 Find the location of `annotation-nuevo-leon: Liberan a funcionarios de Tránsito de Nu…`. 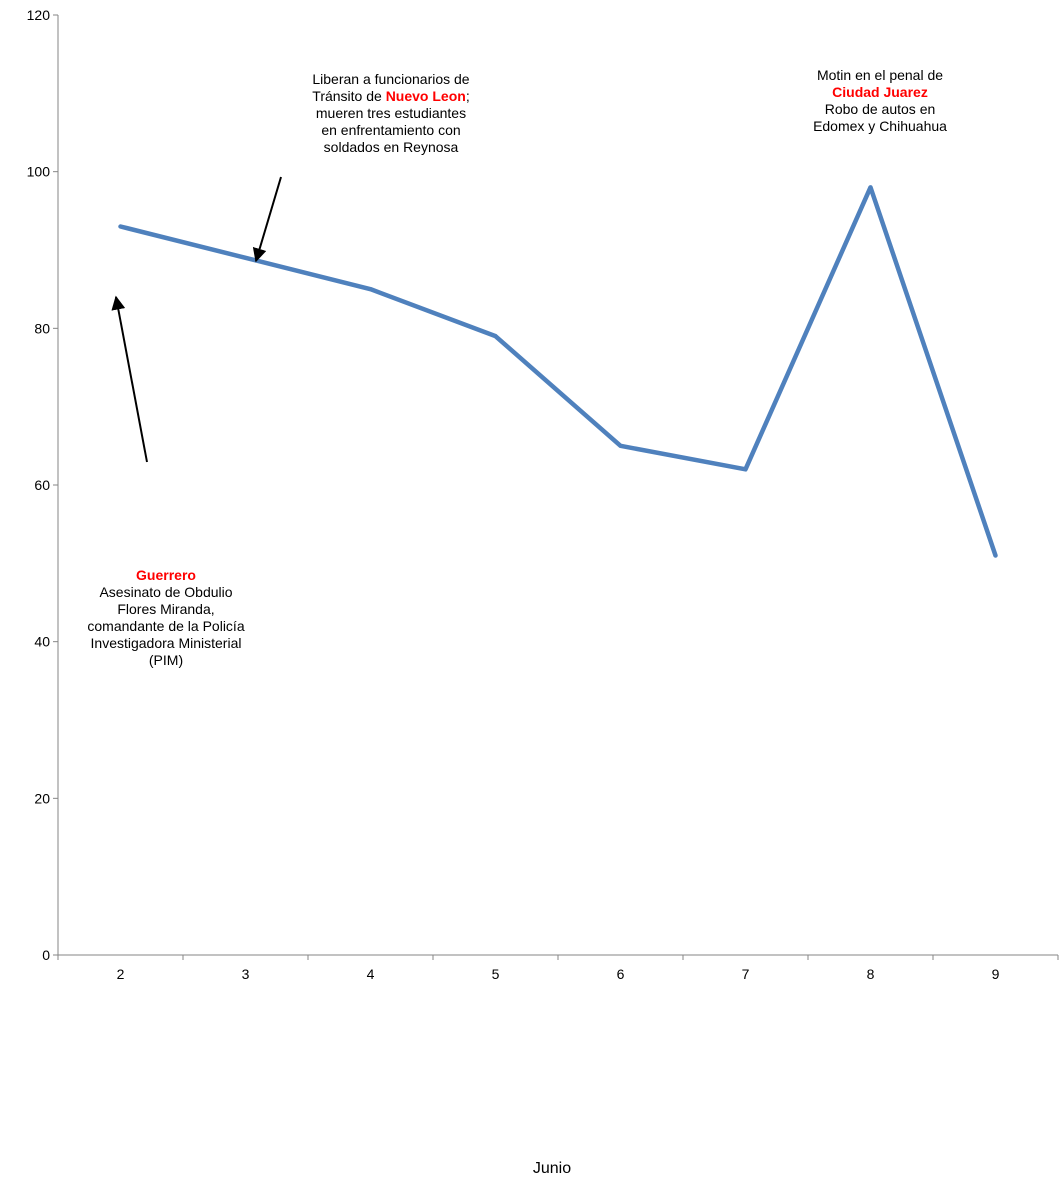

annotation-nuevo-leon: Liberan a funcionarios de Tránsito de Nu… is located at coordinates (391, 113).